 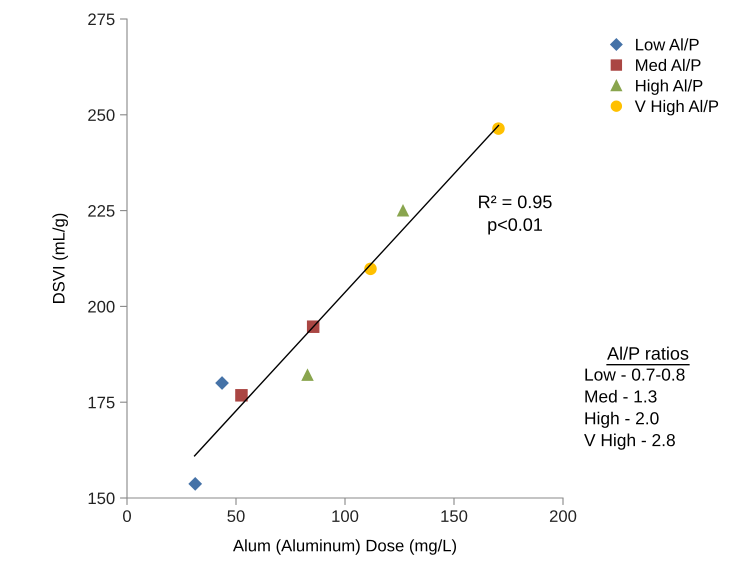 I want to click on y-tick-label: 275, so click(x=101, y=19).